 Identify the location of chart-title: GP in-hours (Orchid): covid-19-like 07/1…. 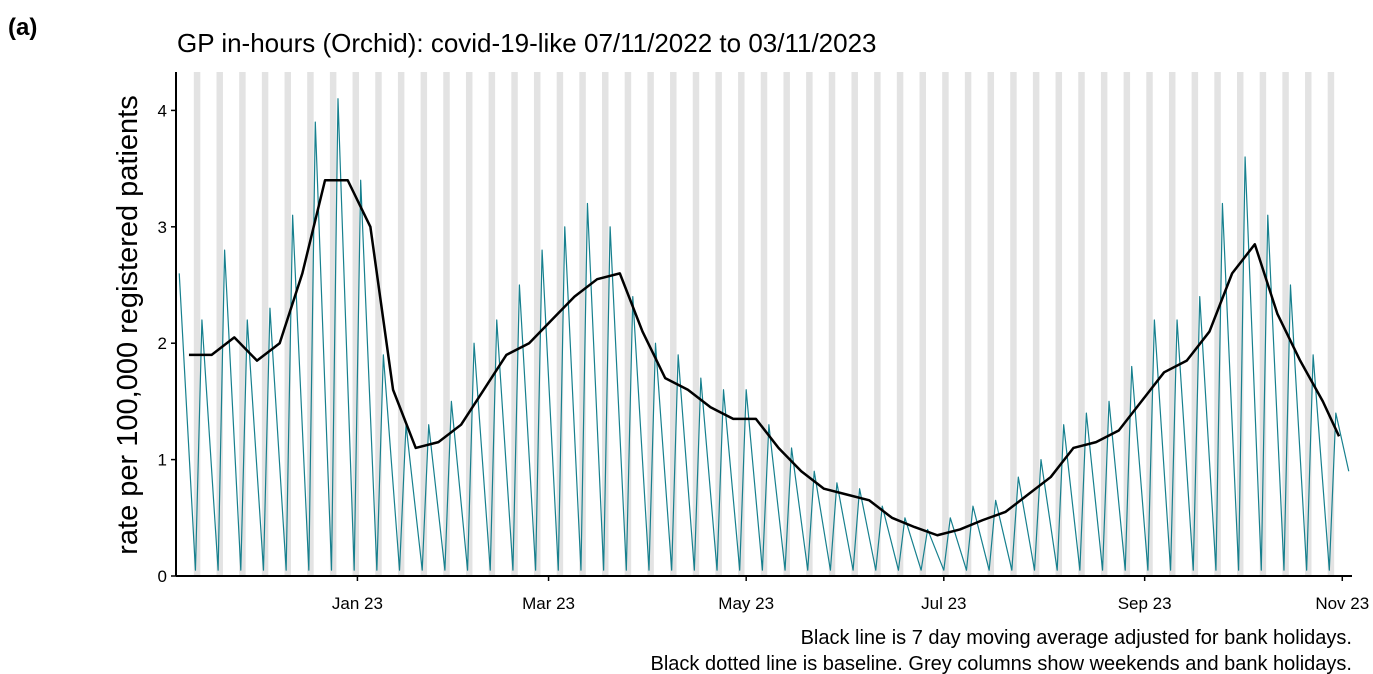
(527, 43).